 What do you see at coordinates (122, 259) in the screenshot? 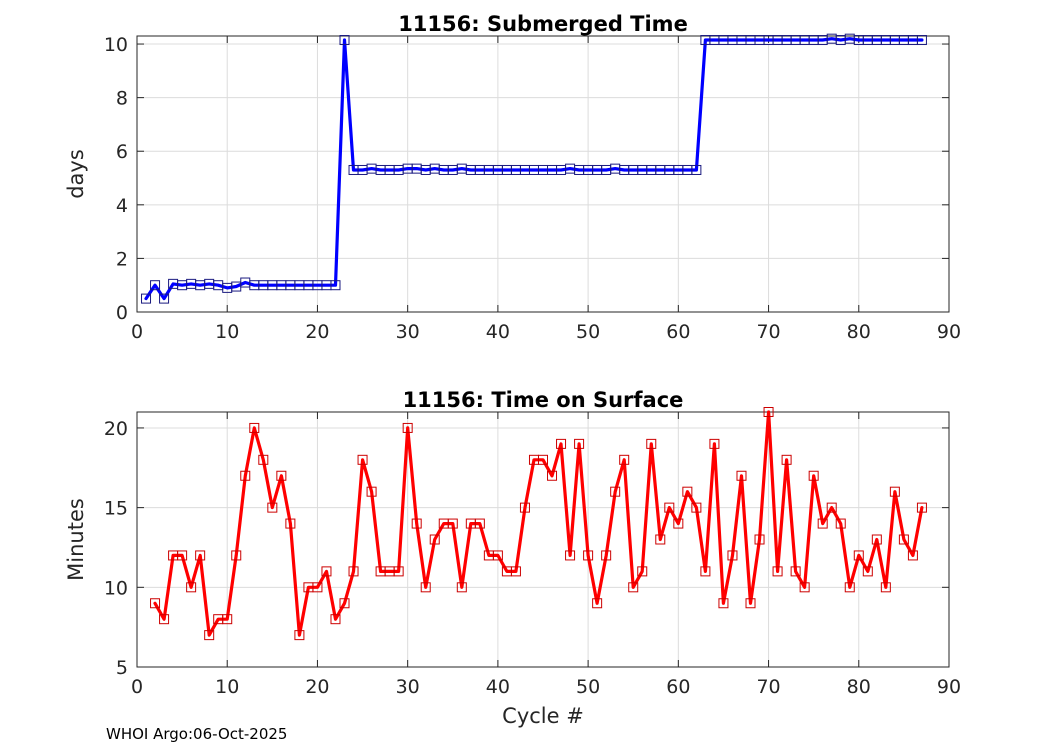
I see `submerged-y-tick-label: 2` at bounding box center [122, 259].